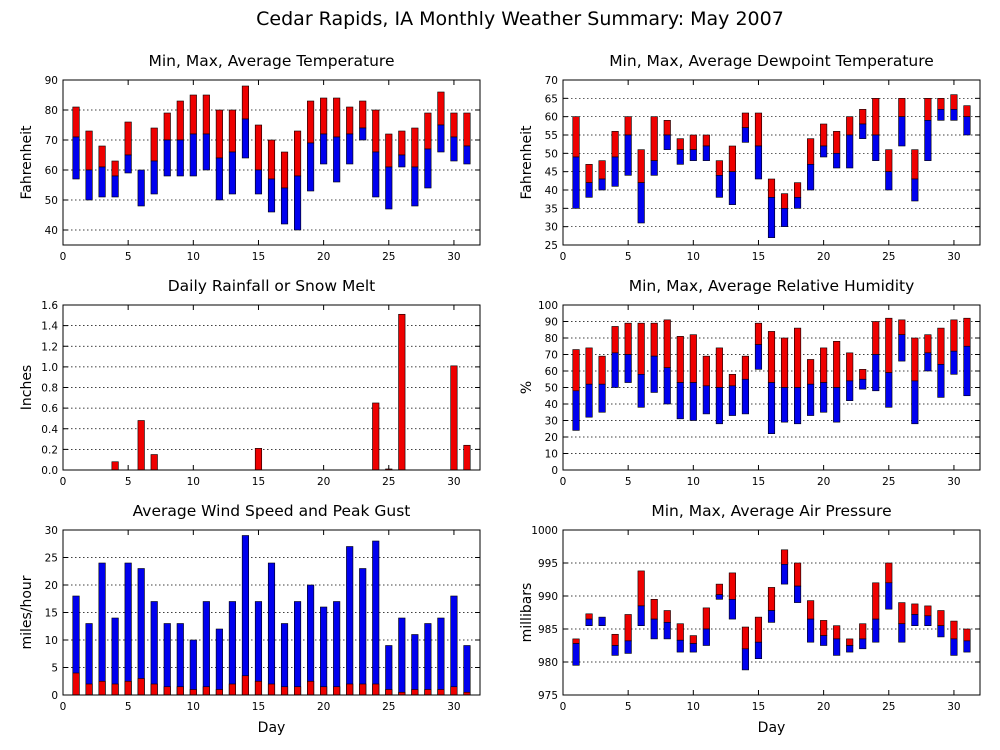  Describe the element at coordinates (554, 471) in the screenshot. I see `humidity-ytick-label: 0` at that location.